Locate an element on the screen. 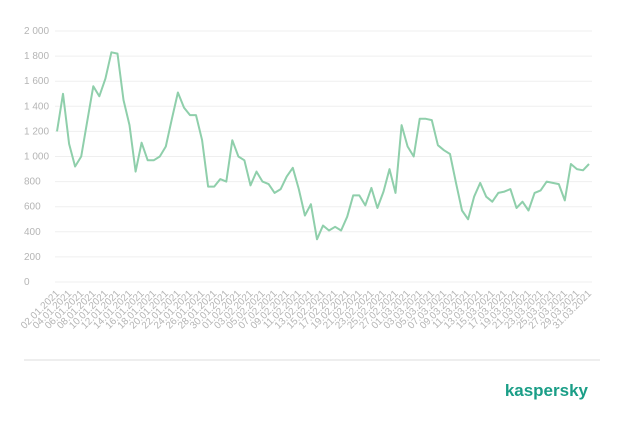 This screenshot has height=429, width=624. y-tick-label: 1 400 is located at coordinates (36, 106).